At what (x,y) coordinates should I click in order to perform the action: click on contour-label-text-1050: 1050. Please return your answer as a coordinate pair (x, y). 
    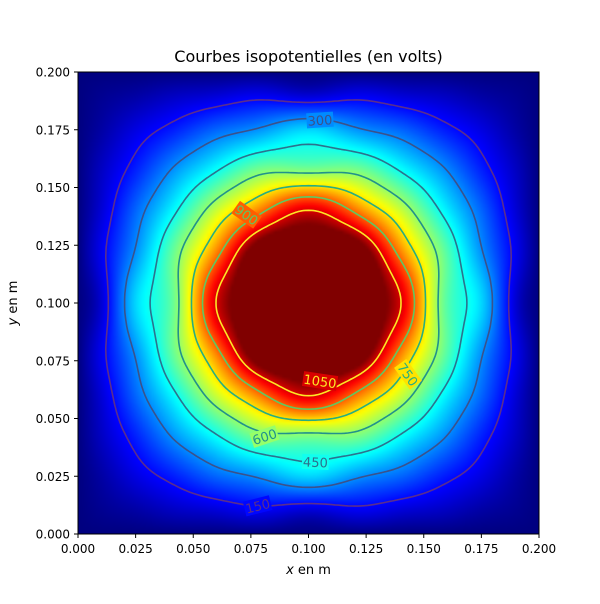
    Looking at the image, I should click on (319, 383).